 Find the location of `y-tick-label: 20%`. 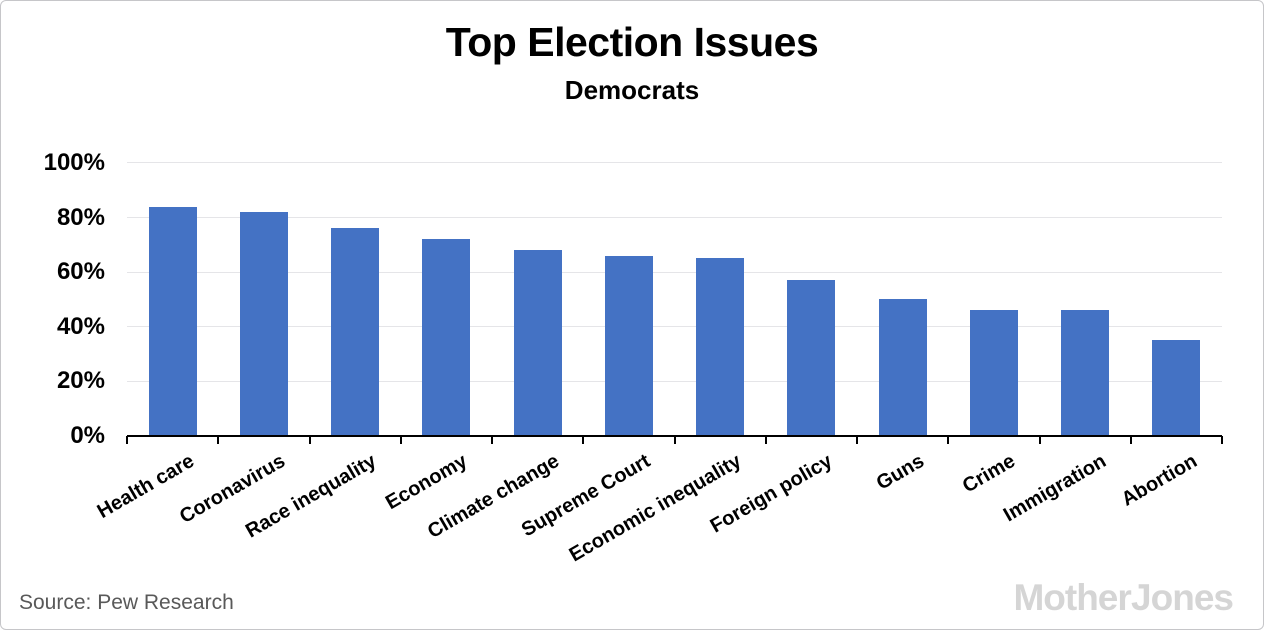

y-tick-label: 20% is located at coordinates (80, 381).